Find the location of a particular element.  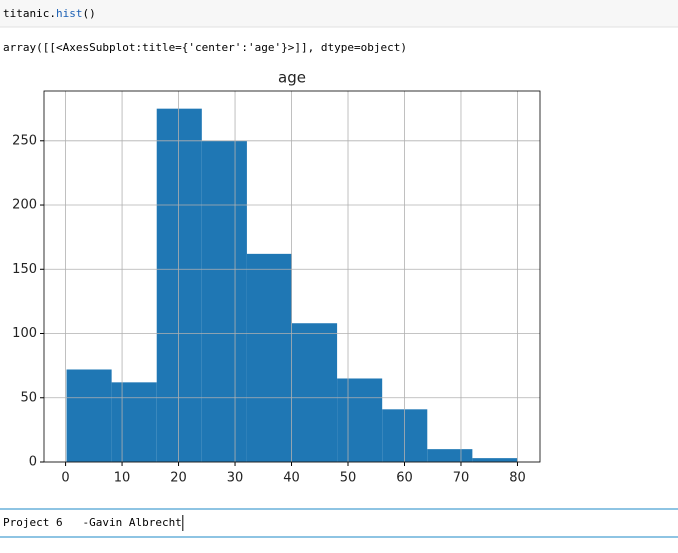

chart-title: age is located at coordinates (292, 78).